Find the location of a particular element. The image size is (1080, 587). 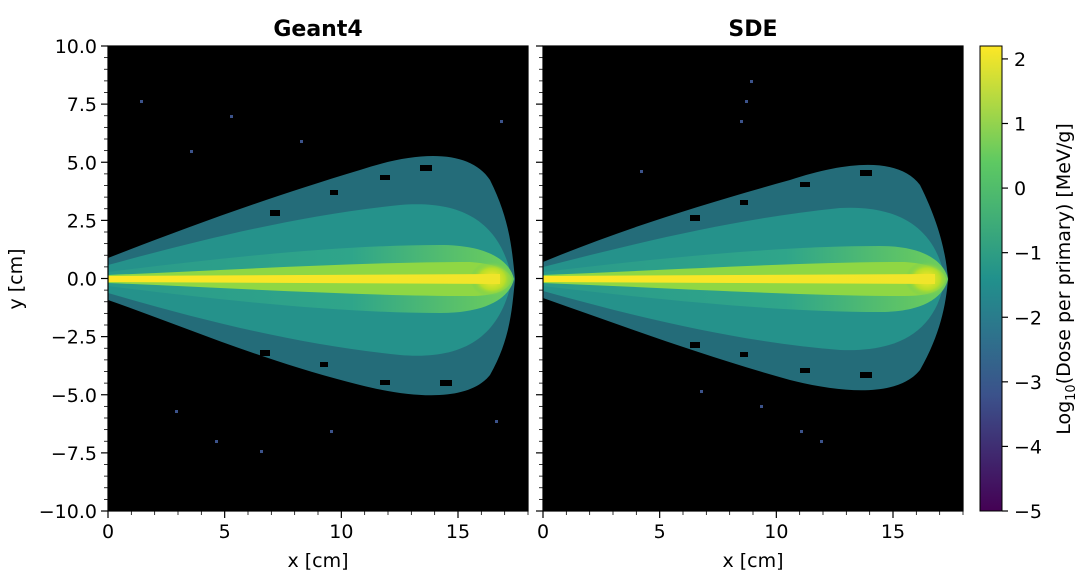

colorbar-gradient is located at coordinates (991, 278).